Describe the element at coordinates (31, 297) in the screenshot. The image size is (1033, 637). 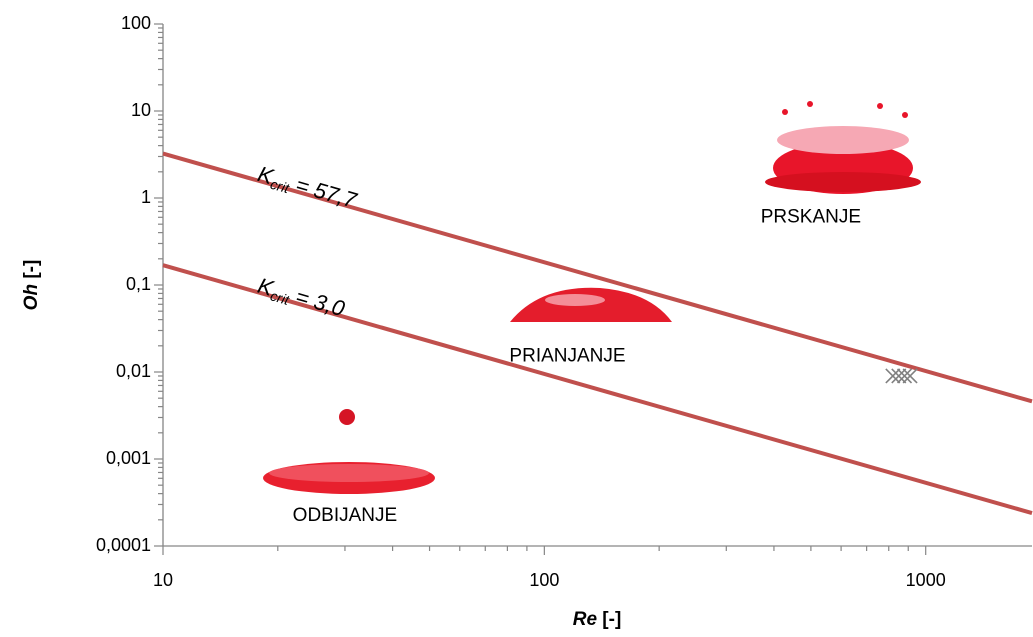
I see `y-axis-var: Oh` at that location.